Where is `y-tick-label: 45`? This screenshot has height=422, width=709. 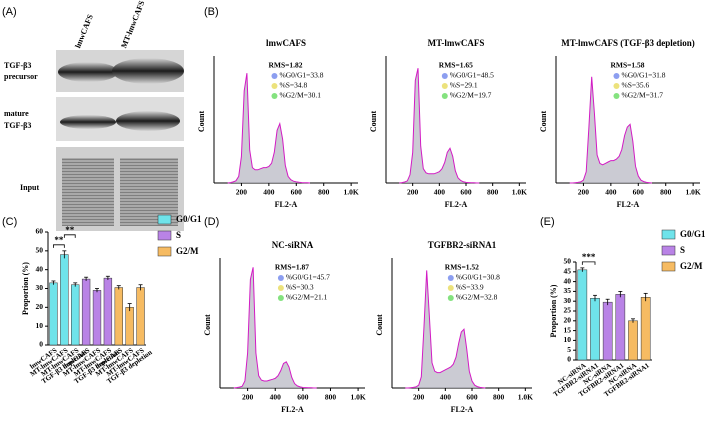
y-tick-label: 45 is located at coordinates (568, 271).